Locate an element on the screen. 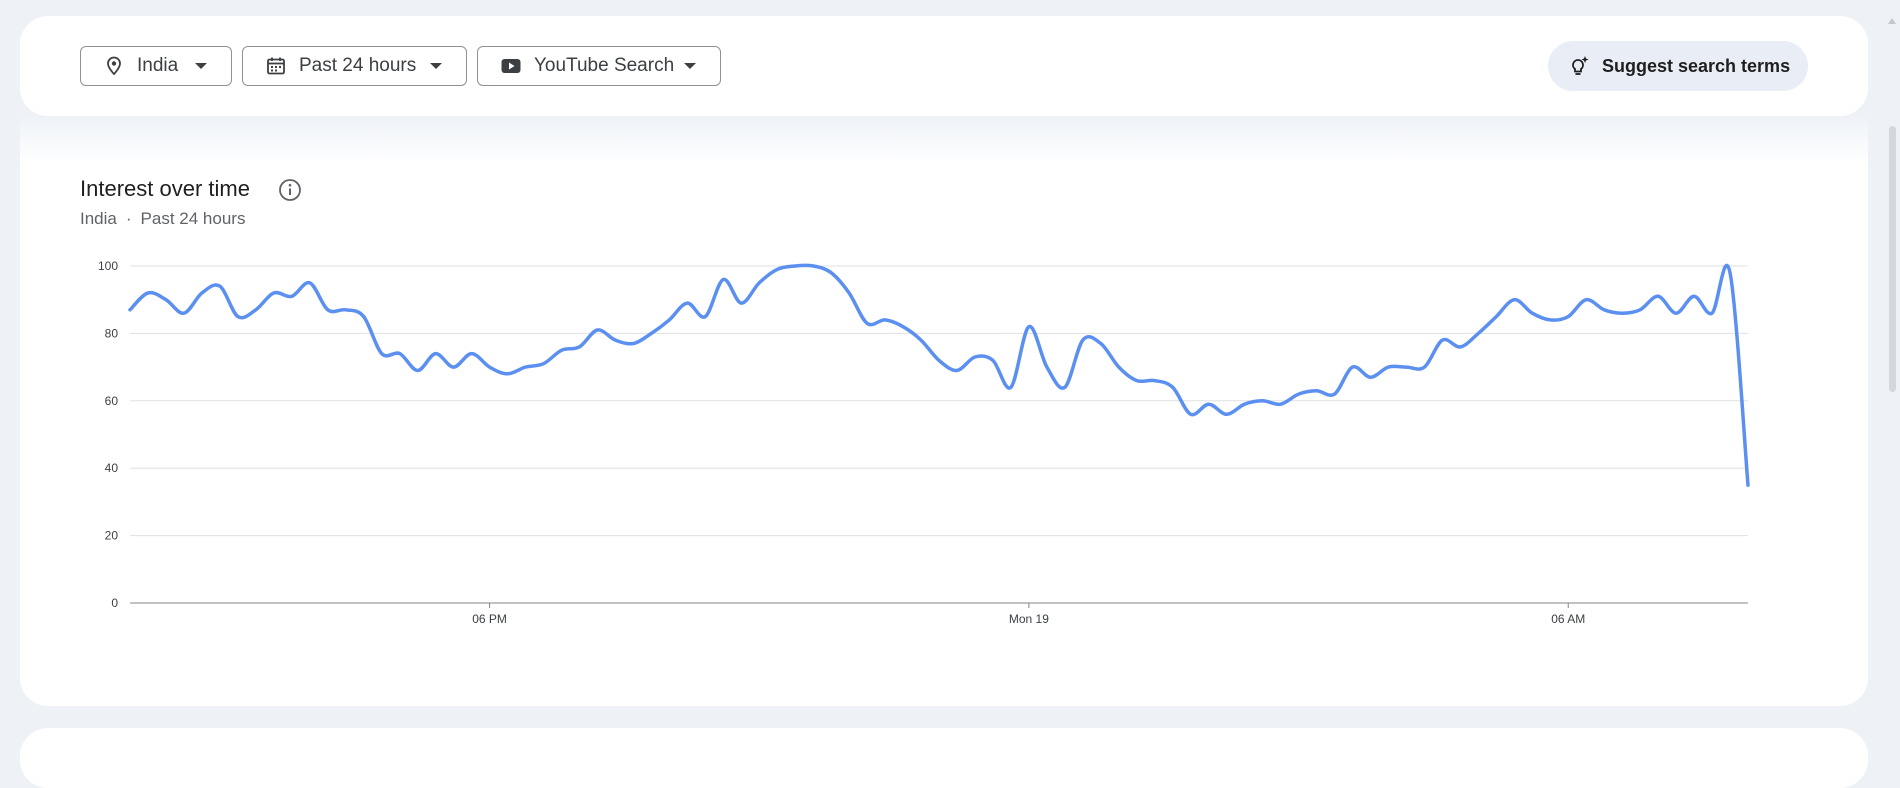 The width and height of the screenshot is (1900, 788). scroll-up-arrow is located at coordinates (1892, 21).